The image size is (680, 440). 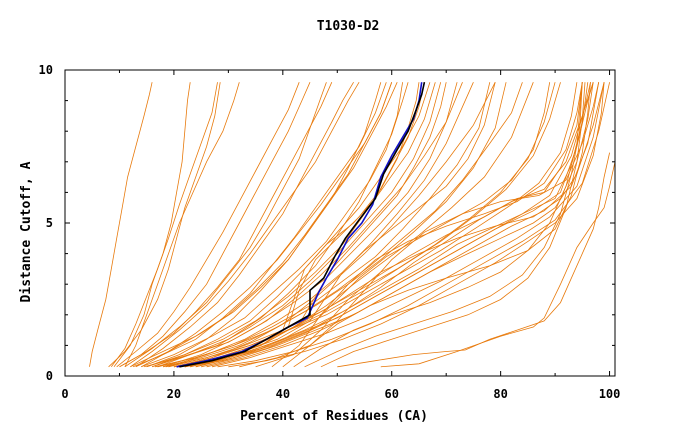 I want to click on x-tick-label: 100, so click(x=610, y=394).